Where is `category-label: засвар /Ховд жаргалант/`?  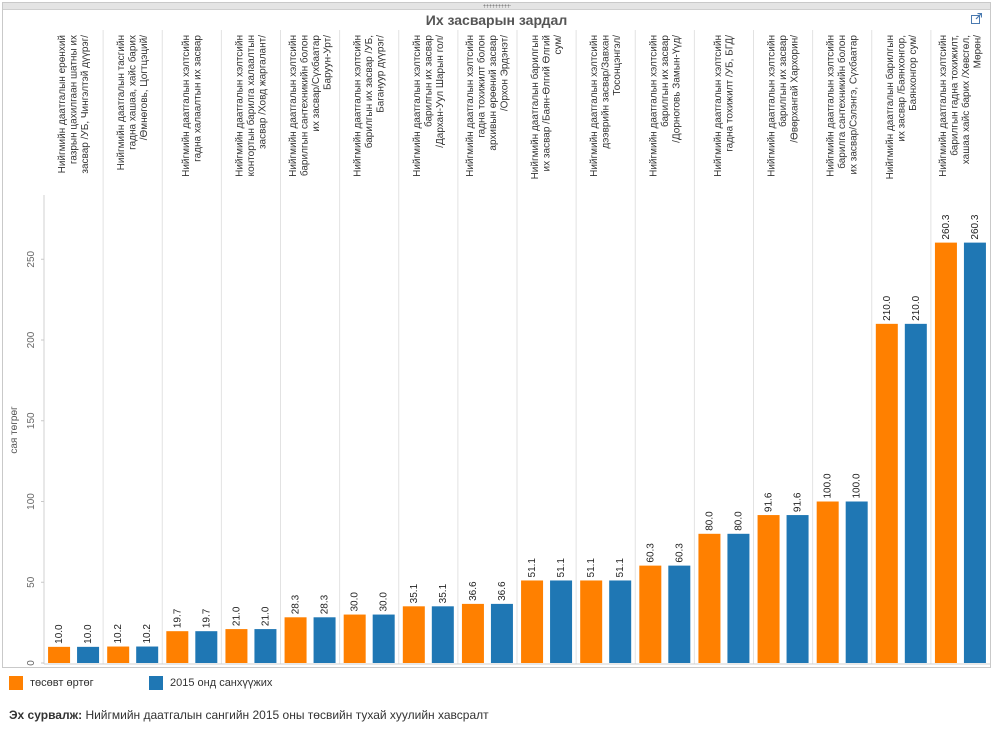
category-label: засвар /Ховд жаргалант/ is located at coordinates (262, 92).